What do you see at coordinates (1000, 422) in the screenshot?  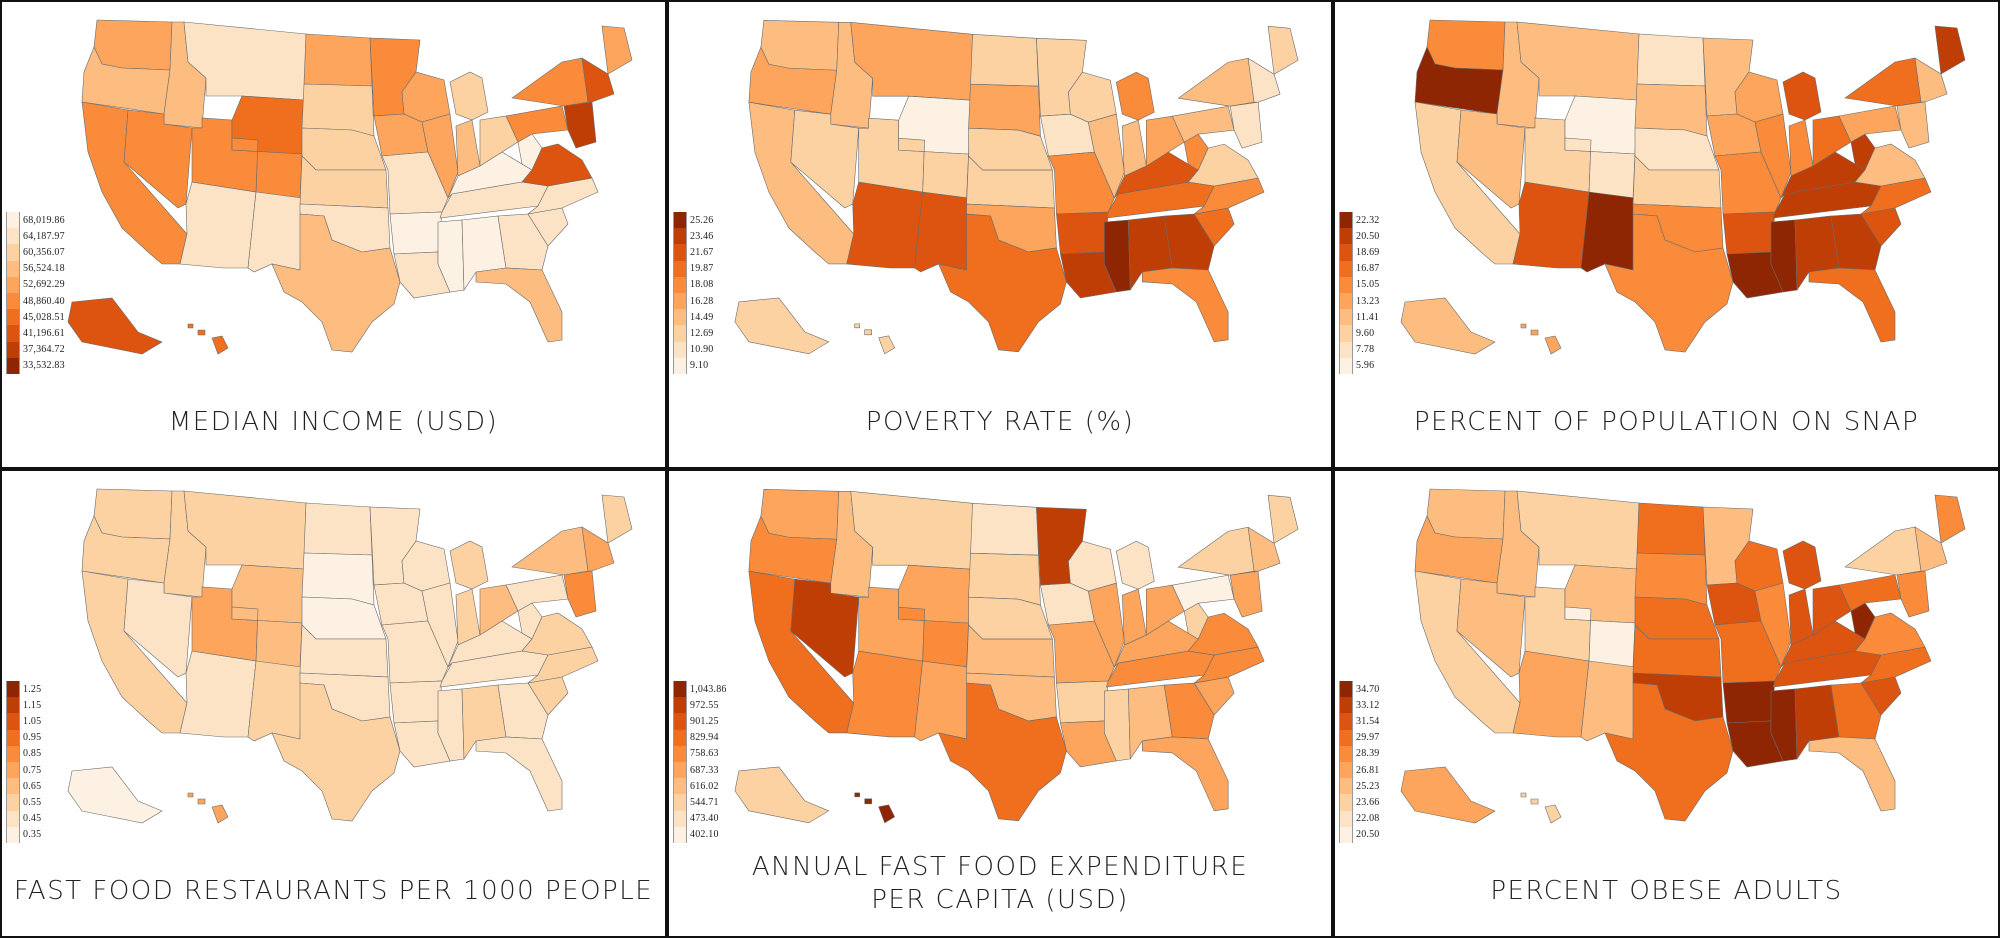 I see `title-poverty-rate: POVERTY RATE (%)` at bounding box center [1000, 422].